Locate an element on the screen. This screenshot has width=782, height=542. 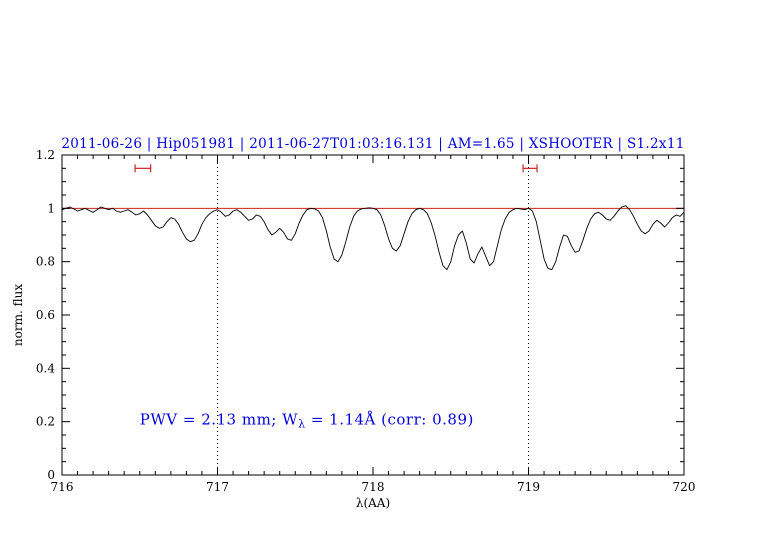
annotation-pre: PWV = 2.13 mm; W is located at coordinates (219, 419).